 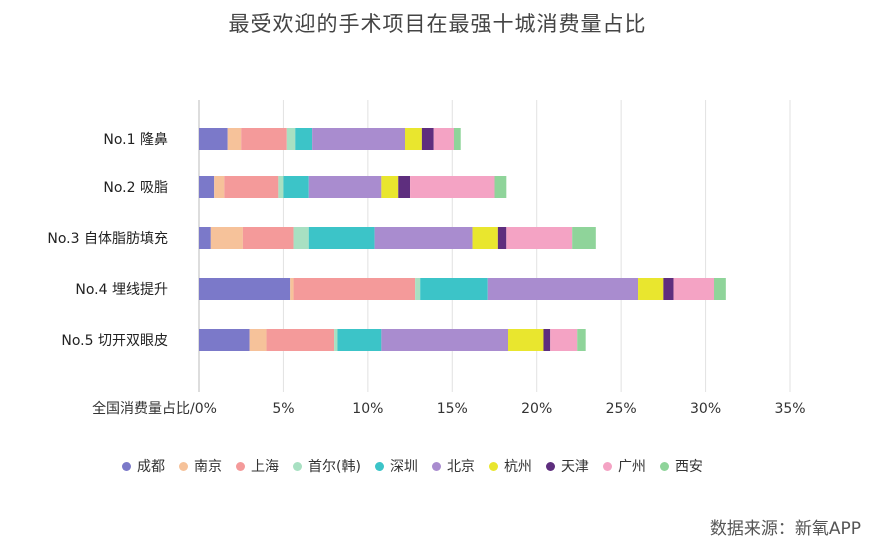 What do you see at coordinates (705, 409) in the screenshot?
I see `x-tick-label: 30%` at bounding box center [705, 409].